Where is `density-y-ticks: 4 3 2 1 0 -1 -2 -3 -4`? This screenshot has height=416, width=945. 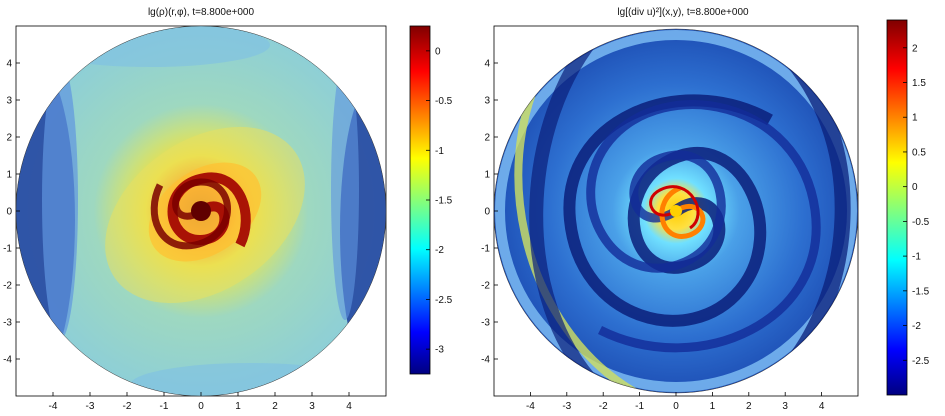 density-y-ticks: 4 3 2 1 0 -1 -2 -3 -4 is located at coordinates (11, 212).